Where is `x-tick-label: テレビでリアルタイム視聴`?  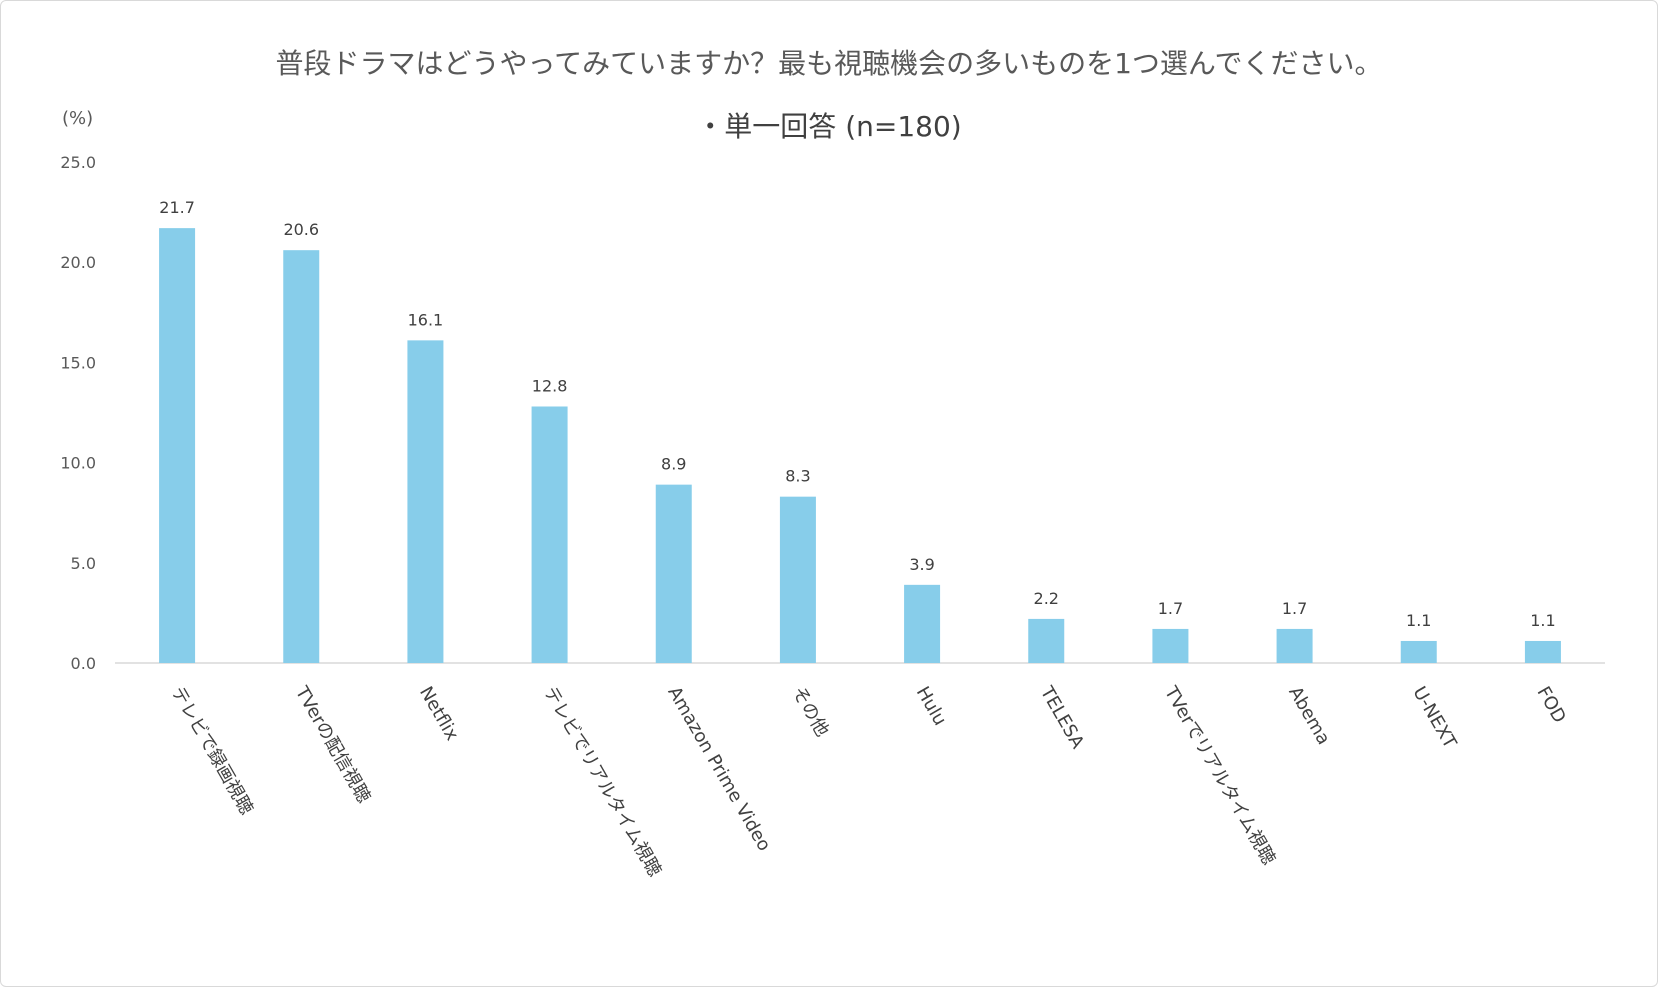 x-tick-label: テレビでリアルタイム視聴 is located at coordinates (602, 781).